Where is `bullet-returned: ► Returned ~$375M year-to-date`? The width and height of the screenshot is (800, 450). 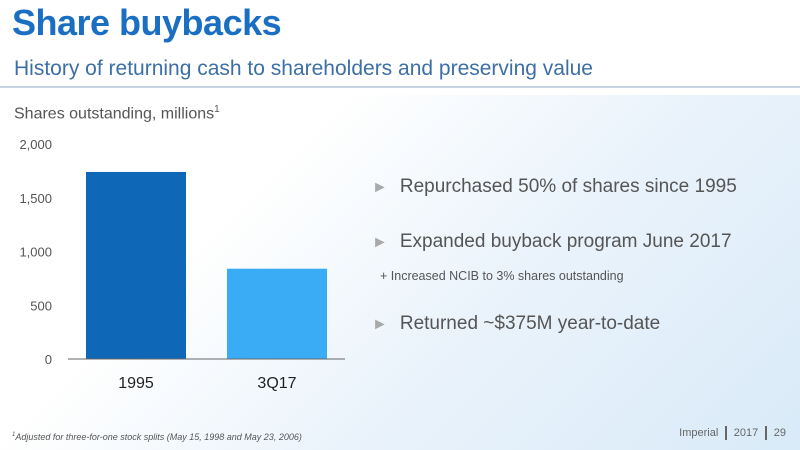 bullet-returned: ► Returned ~$375M year-to-date is located at coordinates (516, 324).